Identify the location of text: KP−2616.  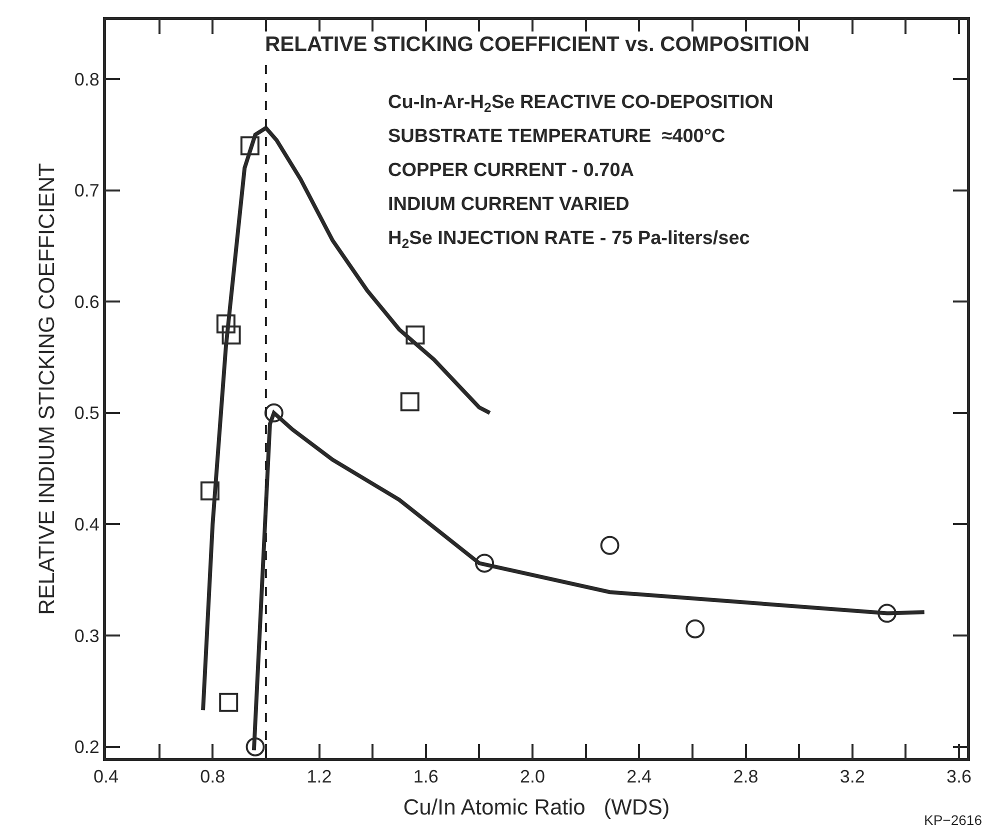
(953, 820).